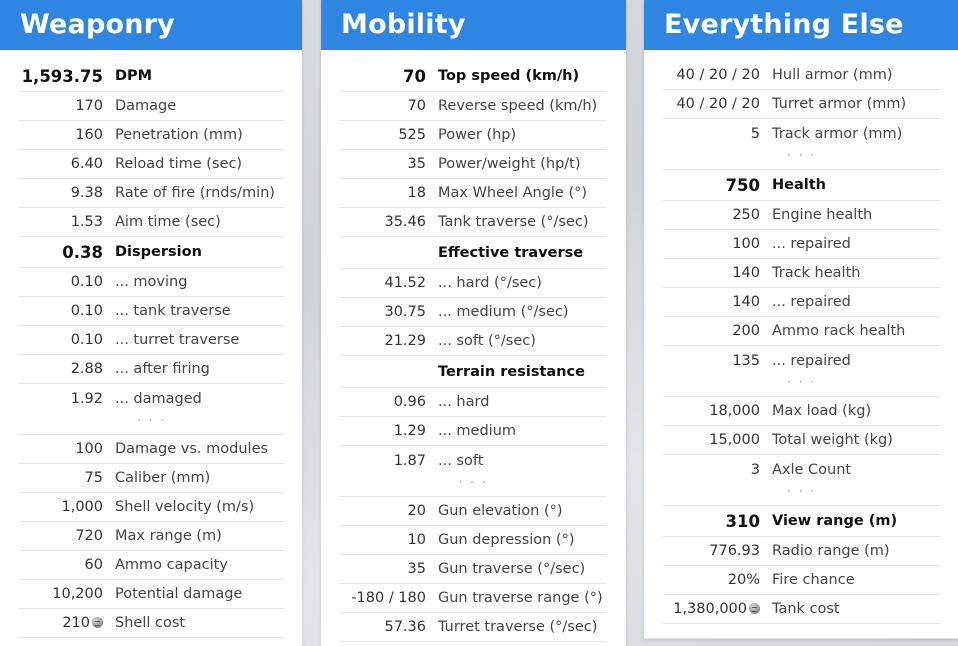  I want to click on stat-value-text: 750, so click(742, 185).